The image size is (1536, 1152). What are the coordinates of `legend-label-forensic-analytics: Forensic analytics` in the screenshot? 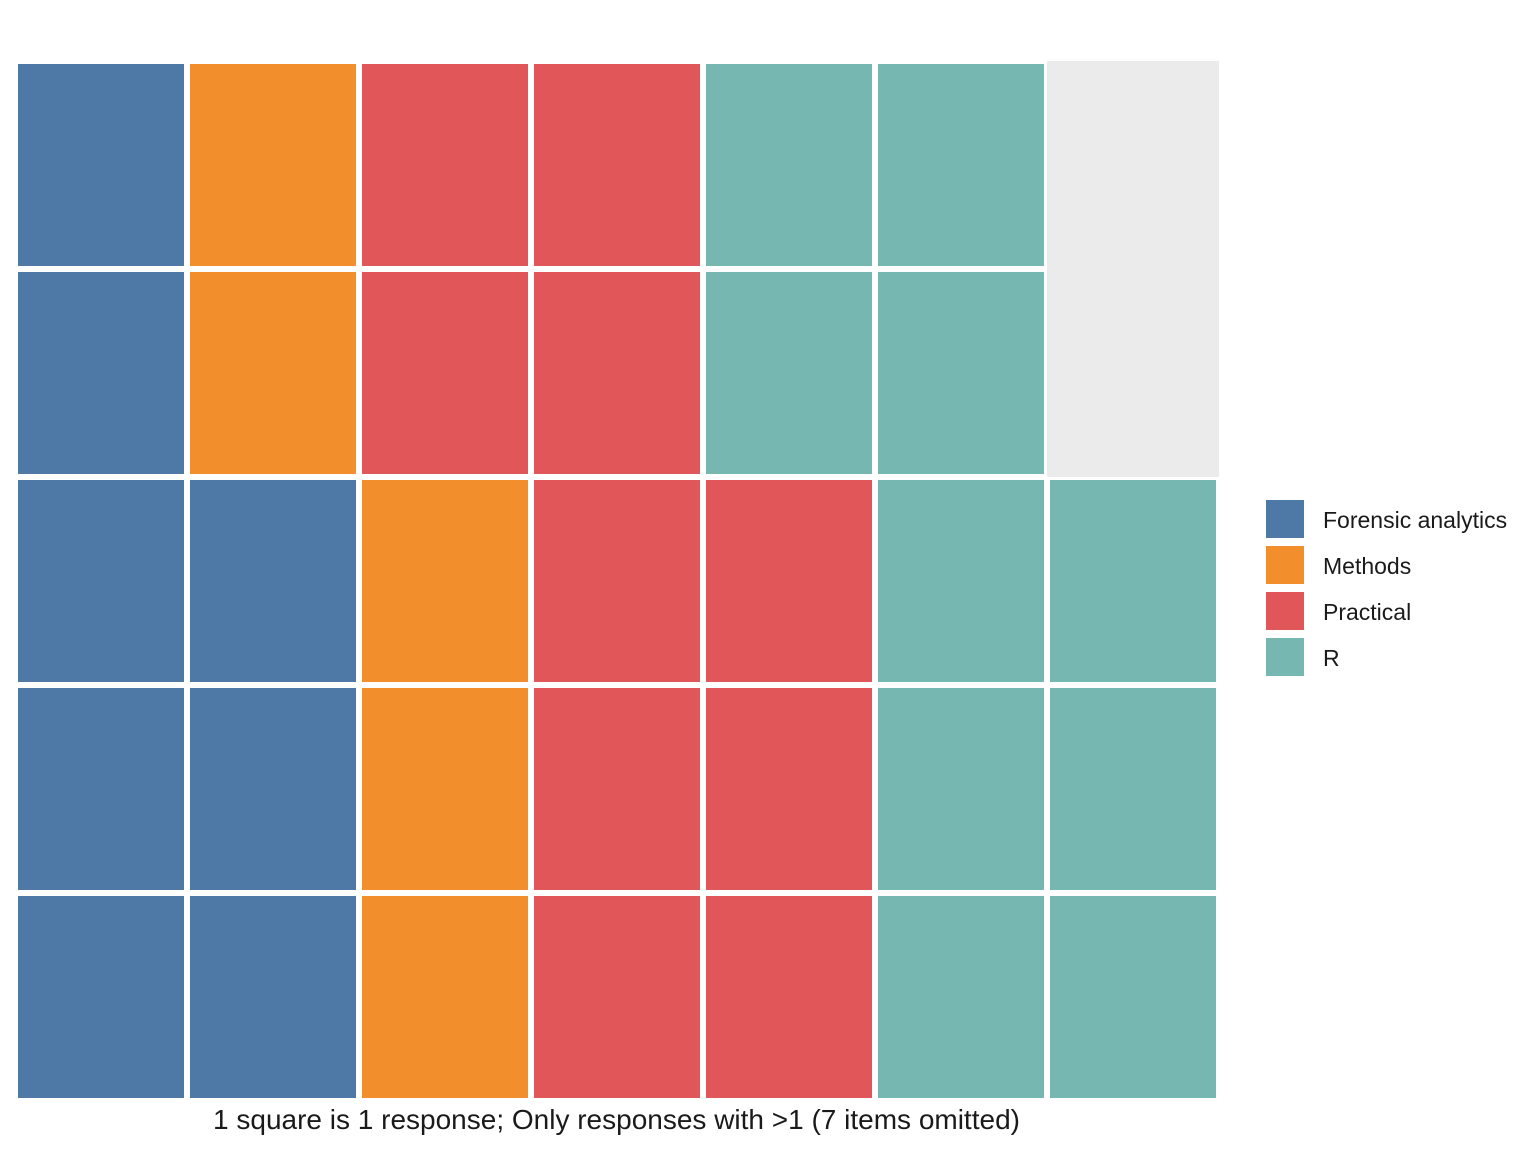 It's located at (1415, 520).